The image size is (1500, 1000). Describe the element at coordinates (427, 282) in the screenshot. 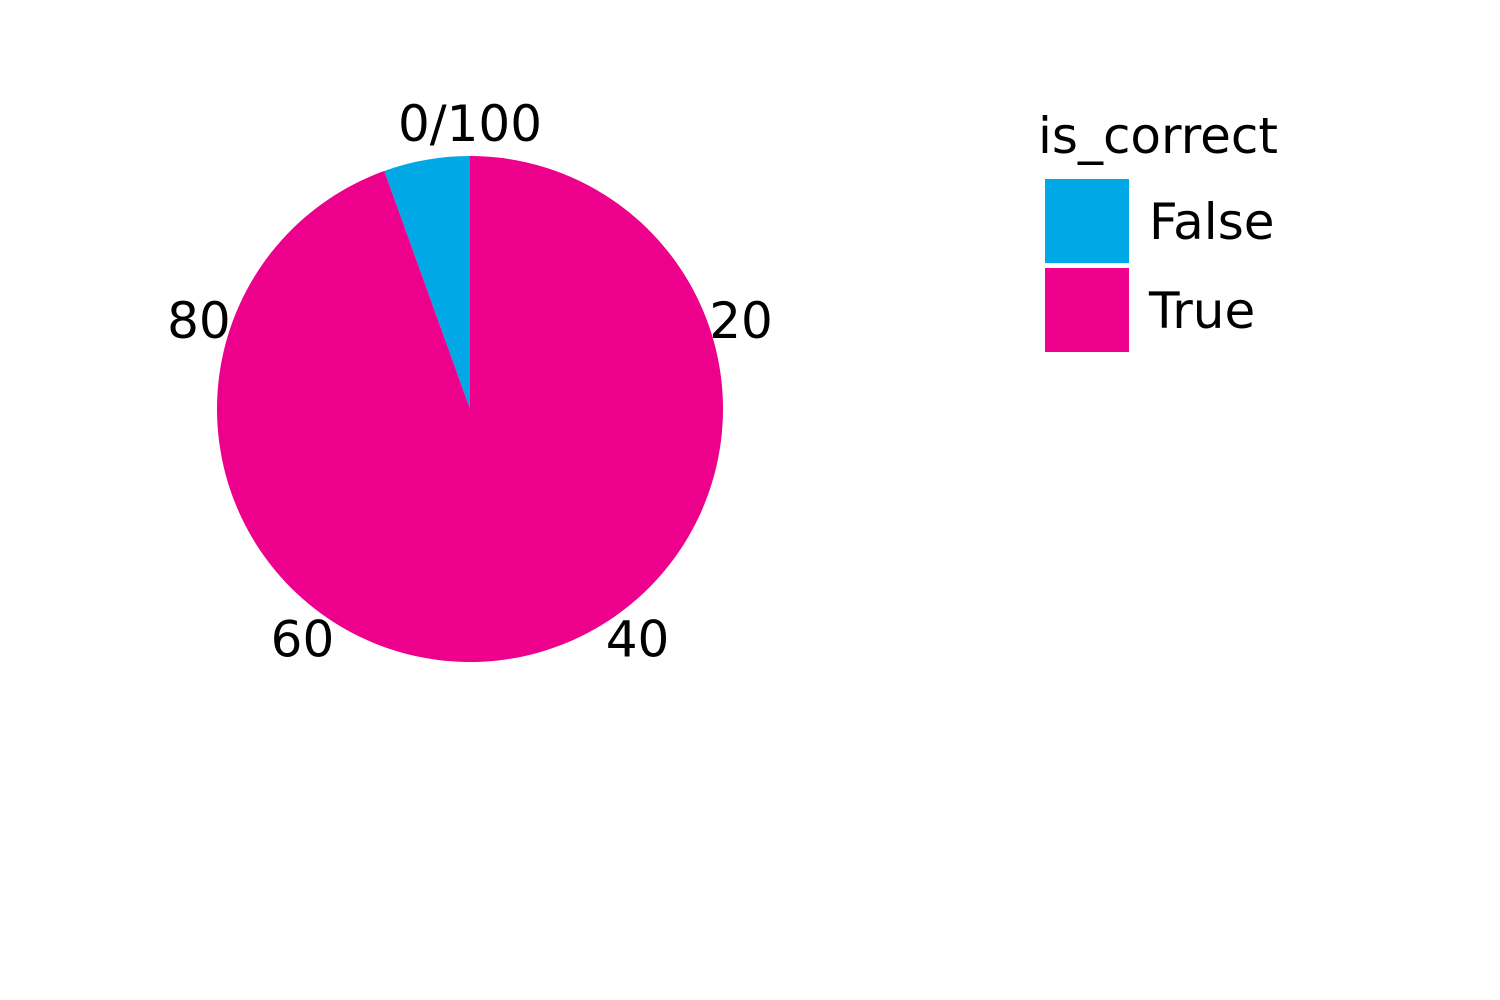

I see `pie-slice-false` at that location.